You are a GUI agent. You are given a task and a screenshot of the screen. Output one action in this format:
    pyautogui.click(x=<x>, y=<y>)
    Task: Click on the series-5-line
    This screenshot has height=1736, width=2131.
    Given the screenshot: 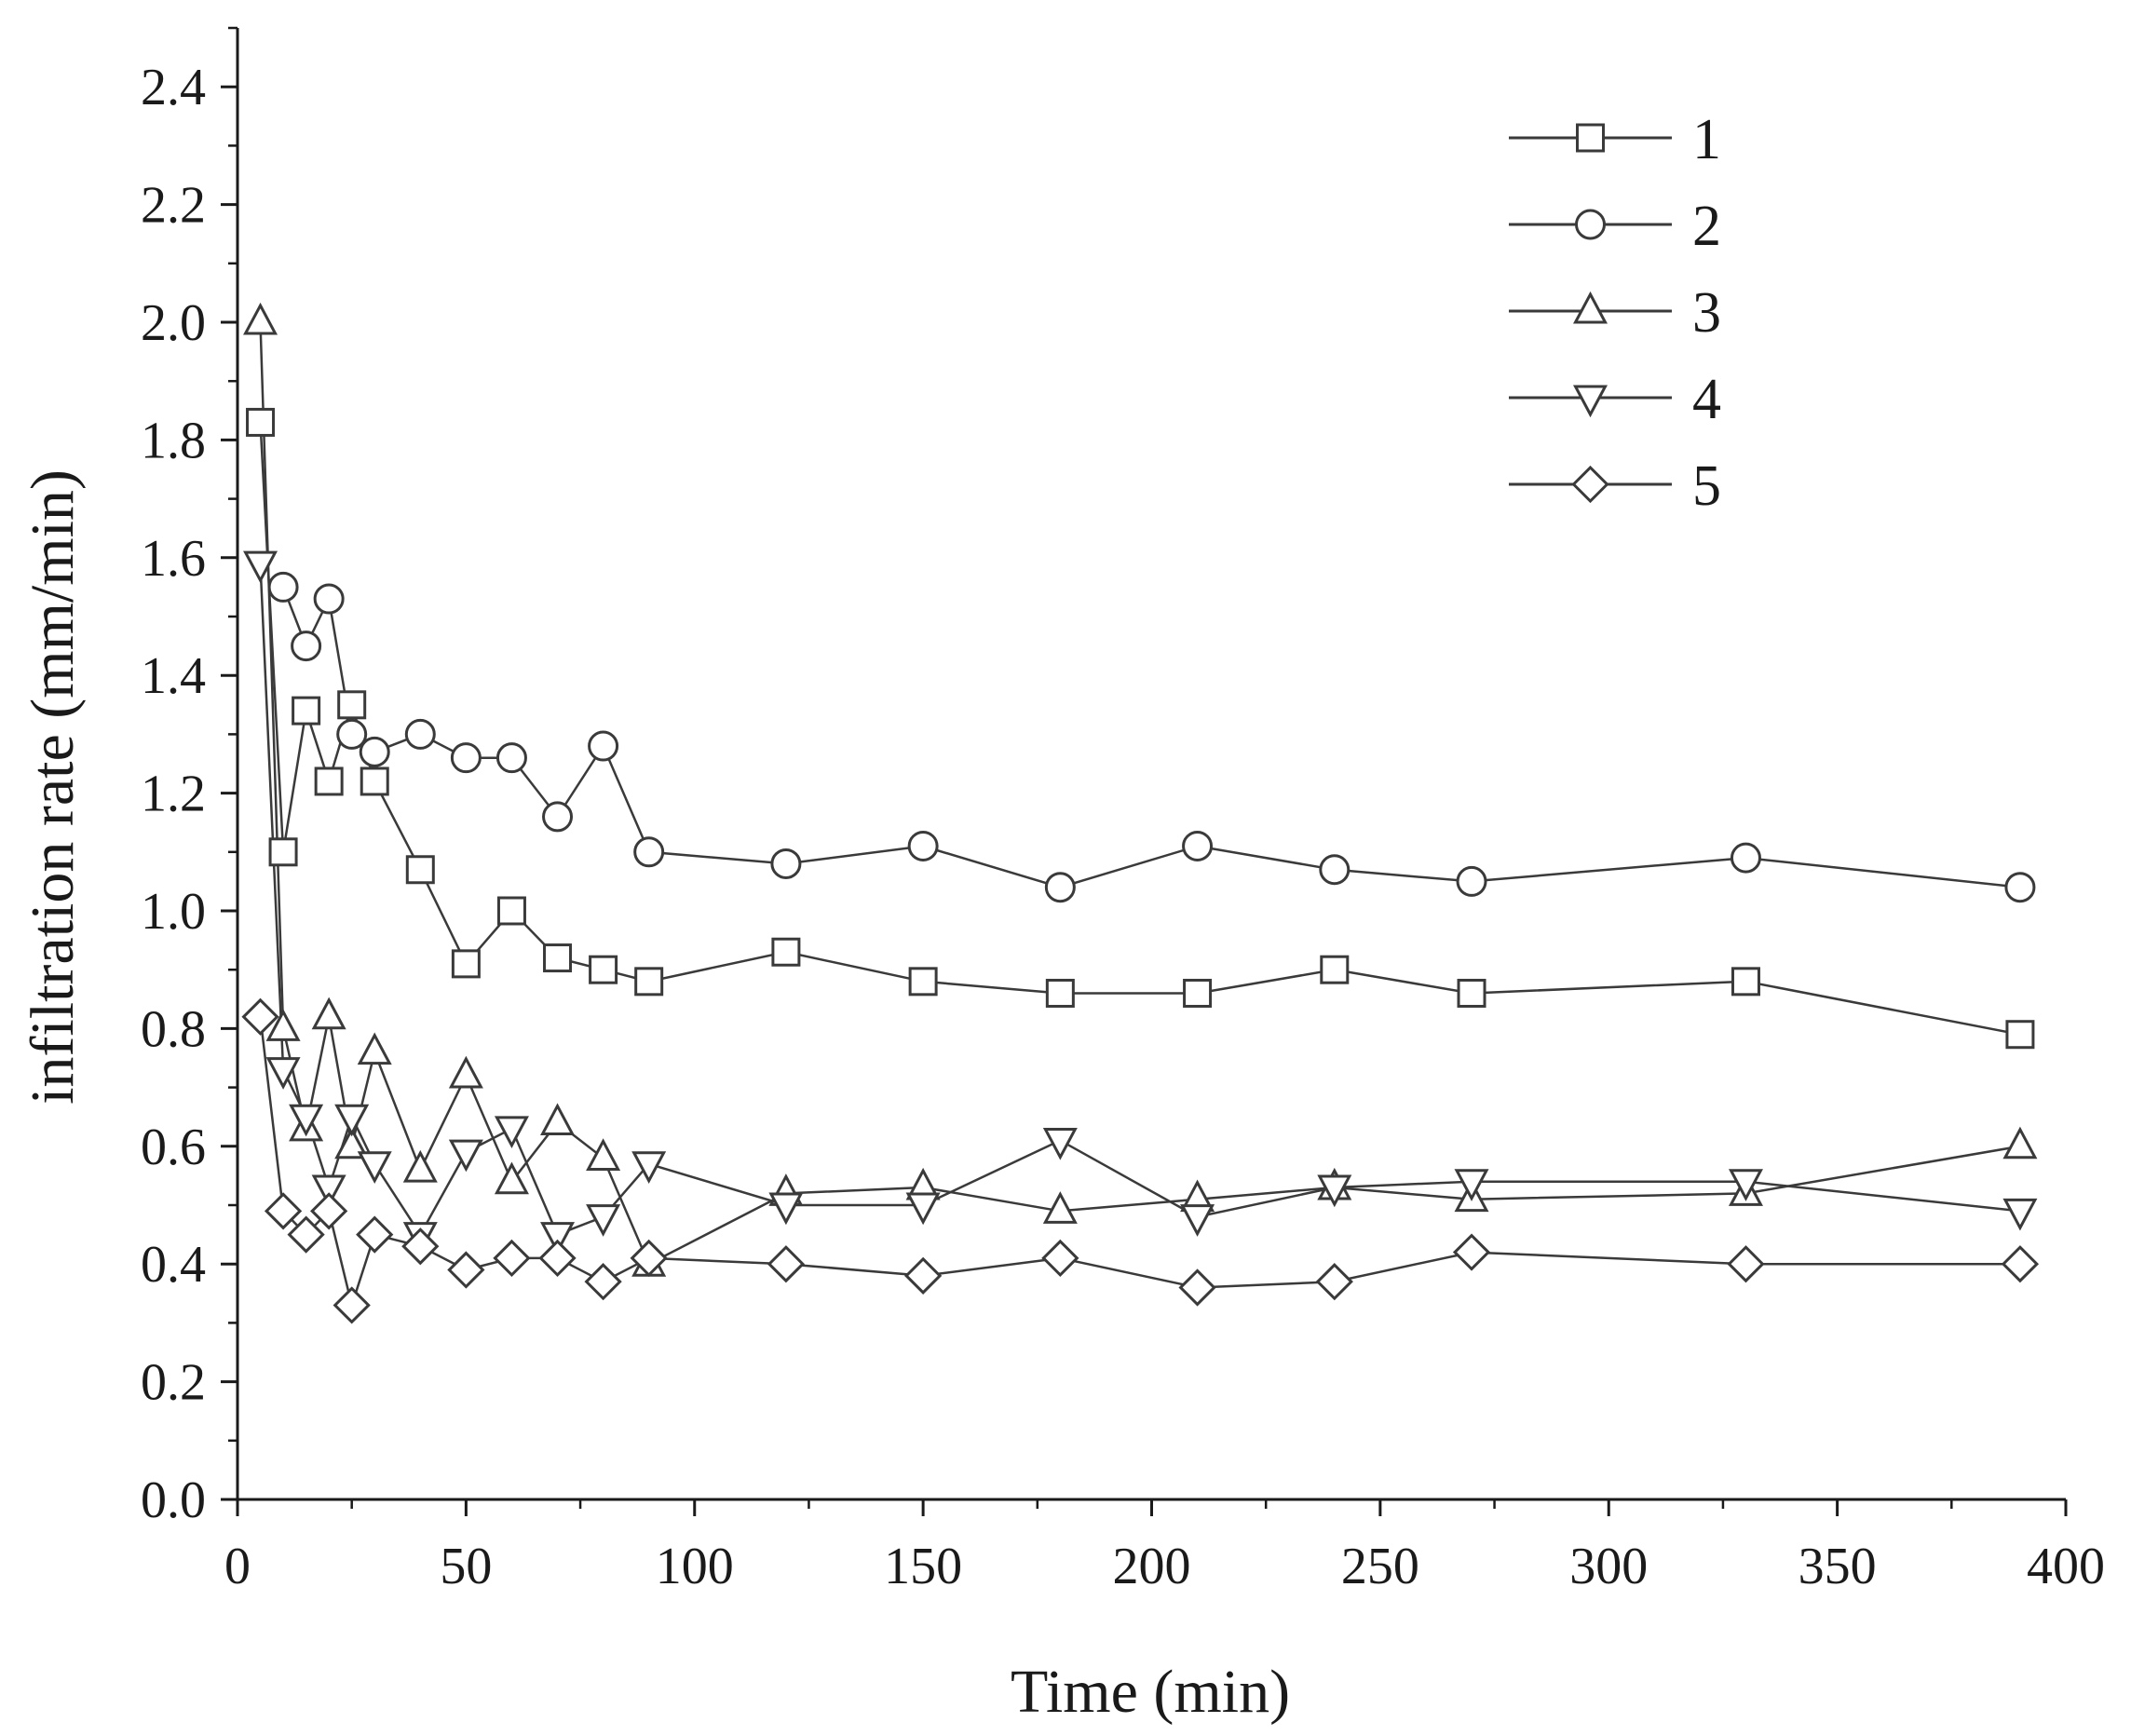 What is the action you would take?
    pyautogui.click(x=1139, y=1162)
    